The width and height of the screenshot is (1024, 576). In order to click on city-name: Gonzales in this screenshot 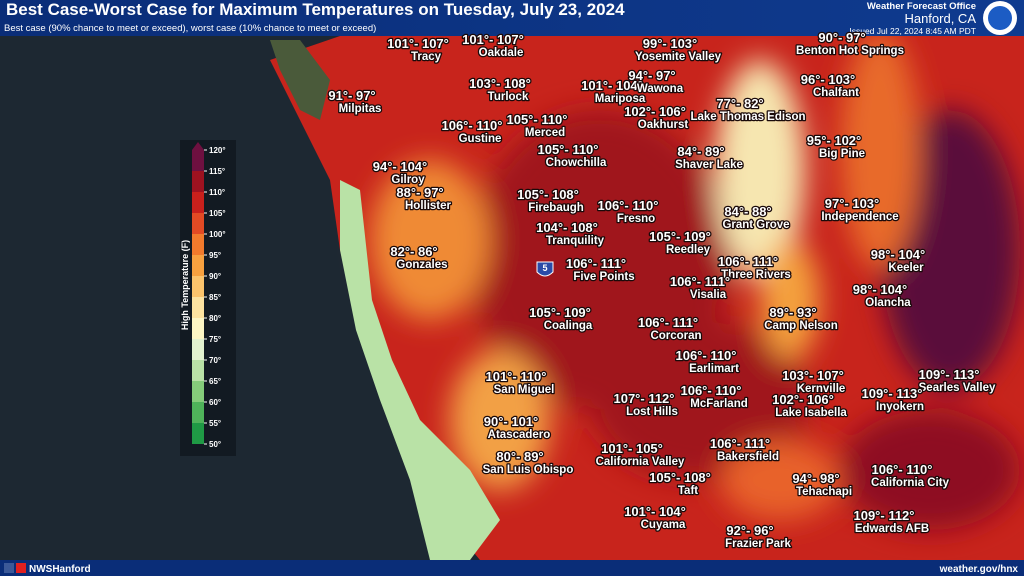, I will do `click(421, 265)`.